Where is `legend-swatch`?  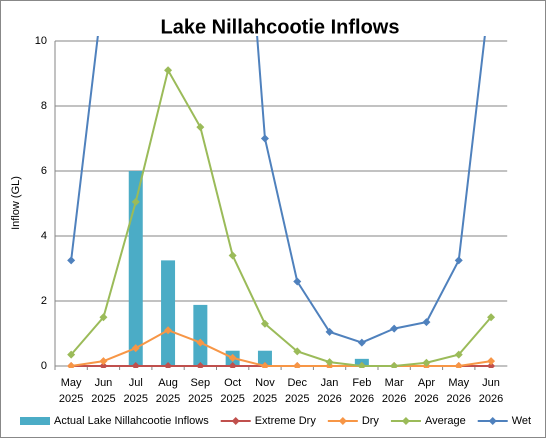 legend-swatch is located at coordinates (35, 421).